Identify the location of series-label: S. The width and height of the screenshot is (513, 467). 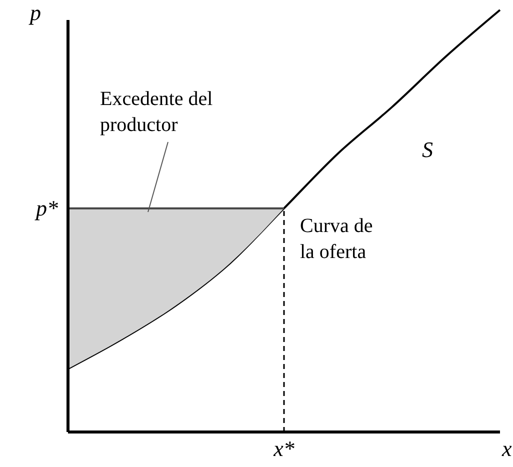
(427, 149).